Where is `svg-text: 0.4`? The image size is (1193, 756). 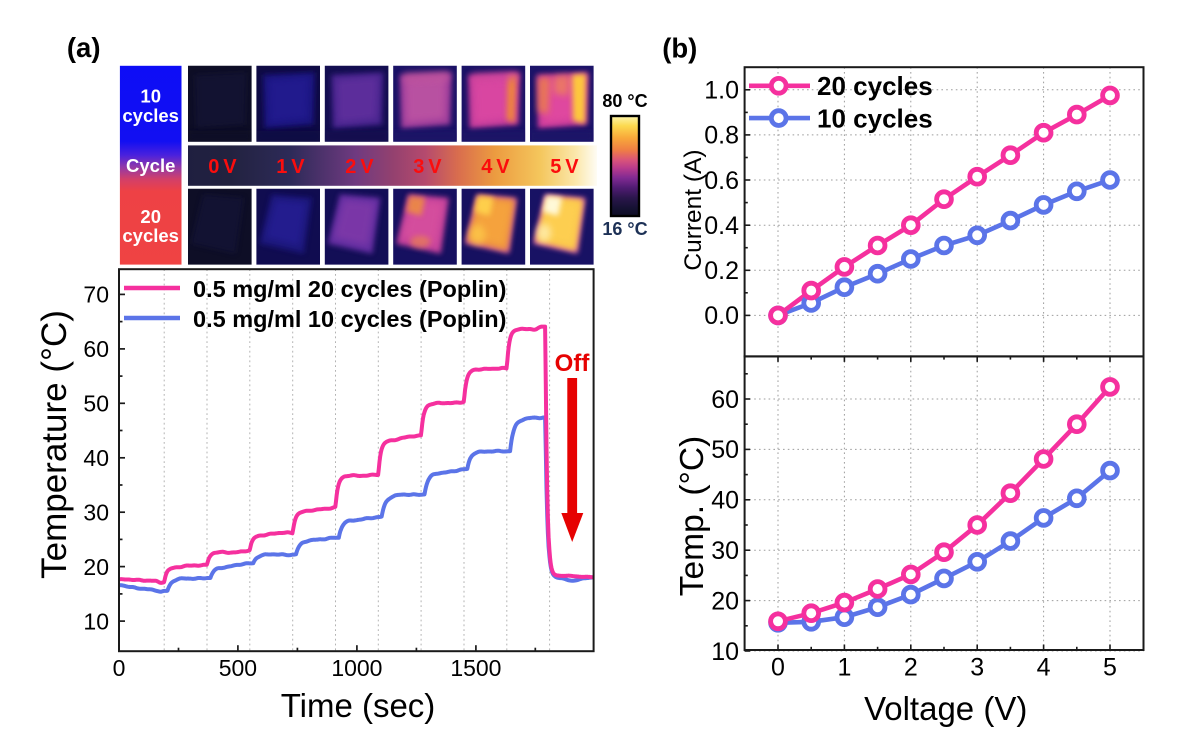 svg-text: 0.4 is located at coordinates (721, 226).